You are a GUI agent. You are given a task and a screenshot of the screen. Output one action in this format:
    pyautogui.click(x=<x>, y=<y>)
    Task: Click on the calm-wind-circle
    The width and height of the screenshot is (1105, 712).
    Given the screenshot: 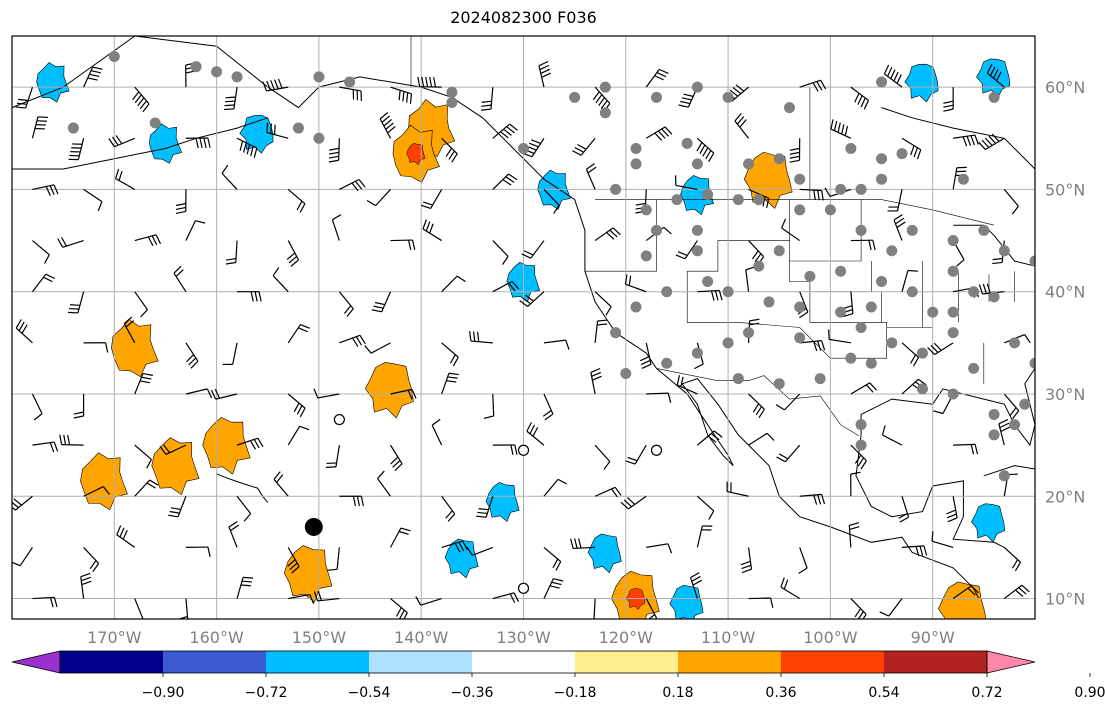 What is the action you would take?
    pyautogui.click(x=339, y=419)
    